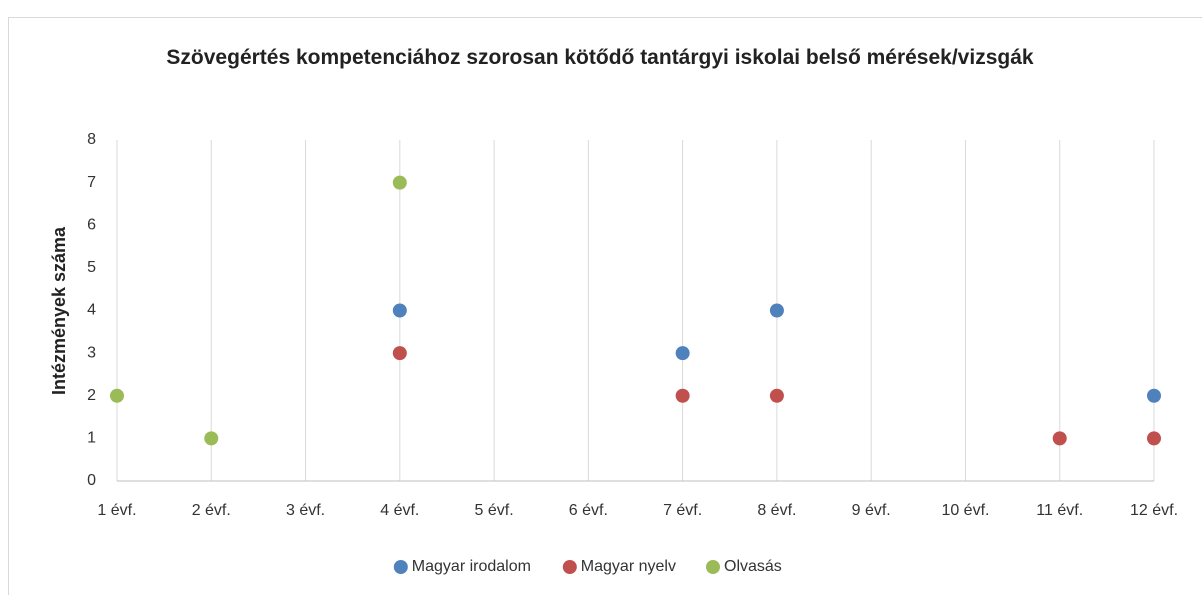 This screenshot has width=1202, height=595. What do you see at coordinates (871, 510) in the screenshot?
I see `x-tick-label: 9 évf.` at bounding box center [871, 510].